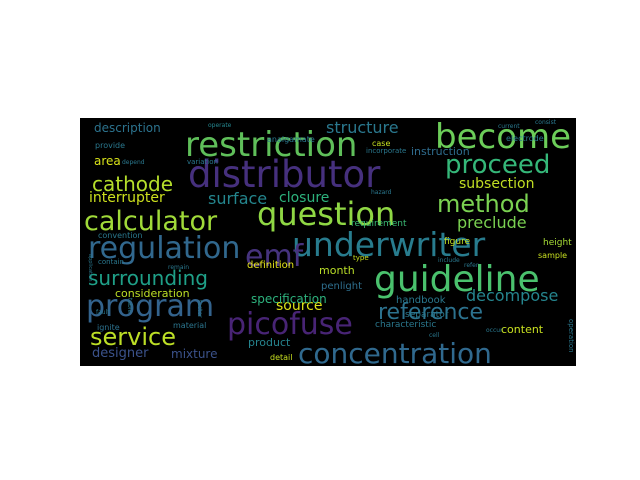 The height and width of the screenshot is (480, 640). Describe the element at coordinates (427, 315) in the screenshot. I see `word-separator: separator` at that location.